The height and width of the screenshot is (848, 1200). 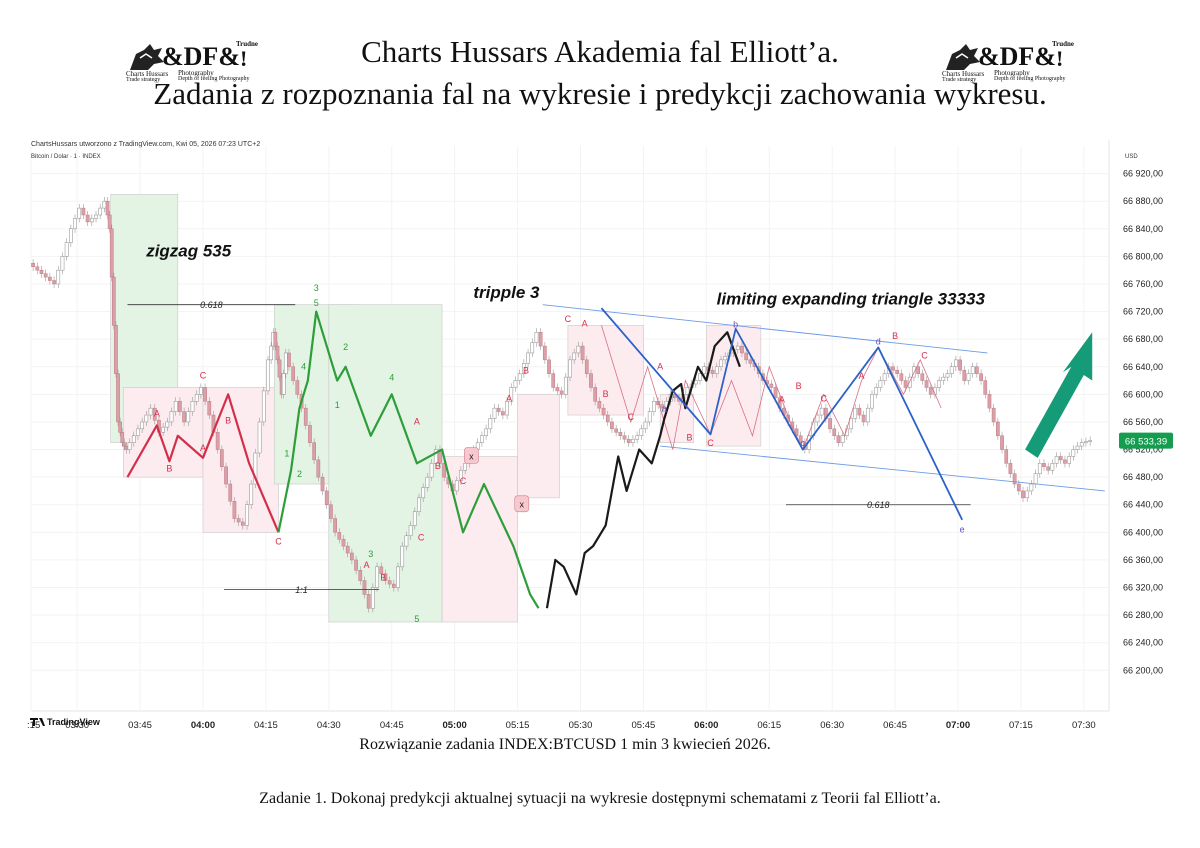 I want to click on wave-series-blue, so click(x=782, y=414).